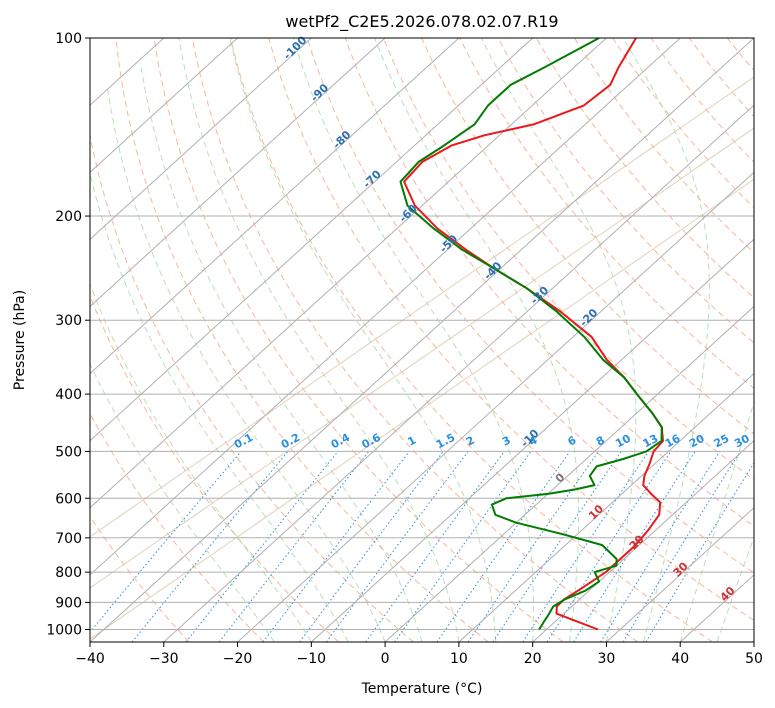 The image size is (775, 708). Describe the element at coordinates (448, 243) in the screenshot. I see `adiabat-label: -50` at that location.